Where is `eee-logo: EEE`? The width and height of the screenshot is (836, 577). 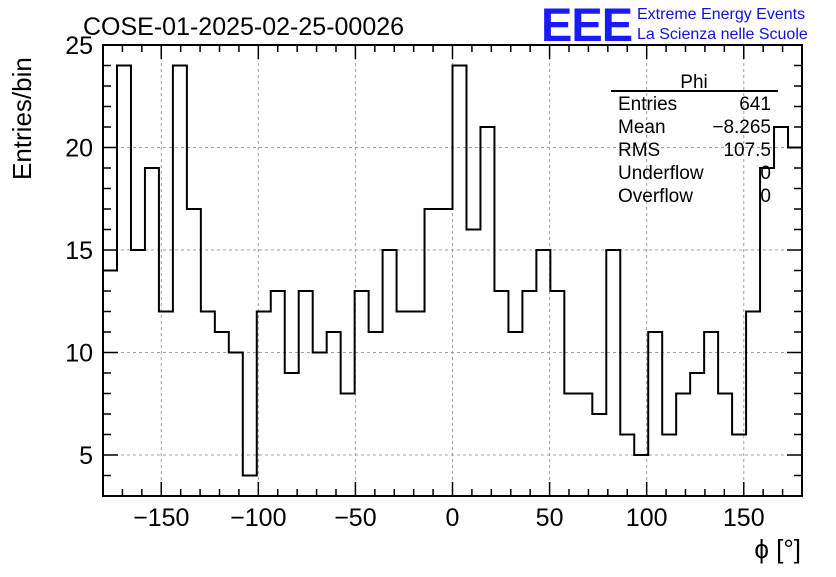 eee-logo: EEE is located at coordinates (586, 25).